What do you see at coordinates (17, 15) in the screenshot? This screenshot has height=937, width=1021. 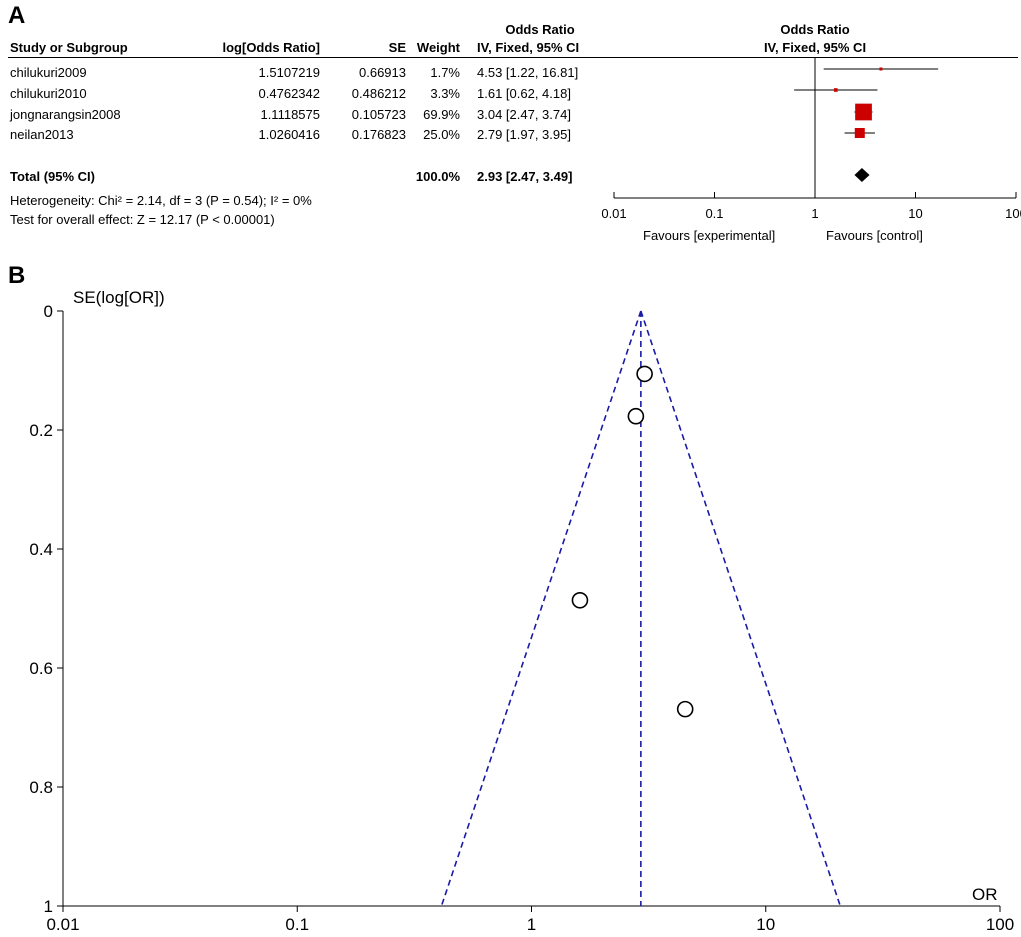 I see `panel-a-label: A` at bounding box center [17, 15].